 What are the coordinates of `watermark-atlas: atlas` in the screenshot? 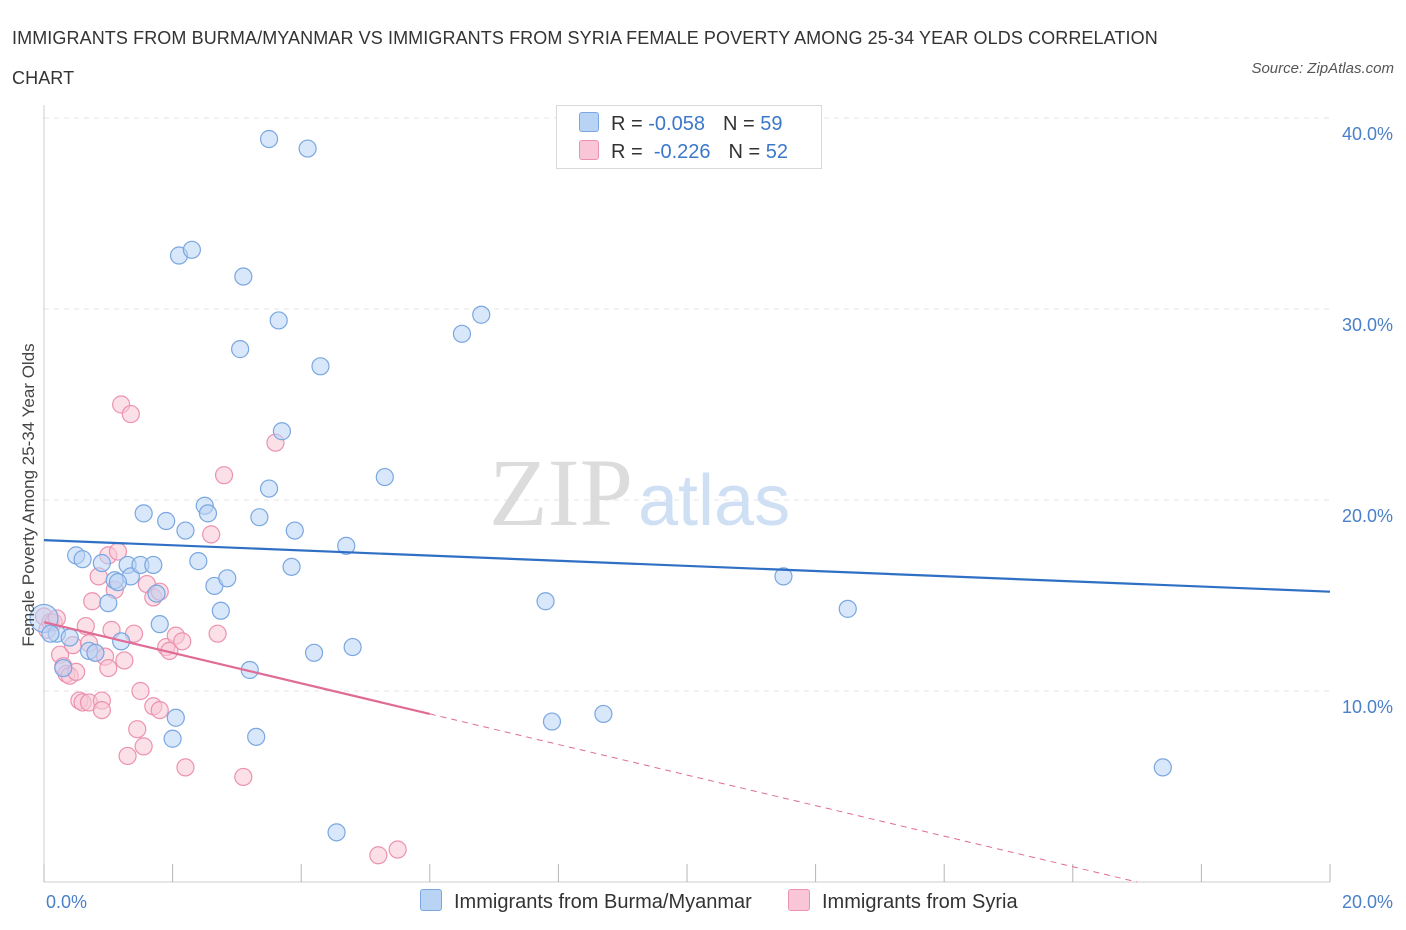 It's located at (714, 501).